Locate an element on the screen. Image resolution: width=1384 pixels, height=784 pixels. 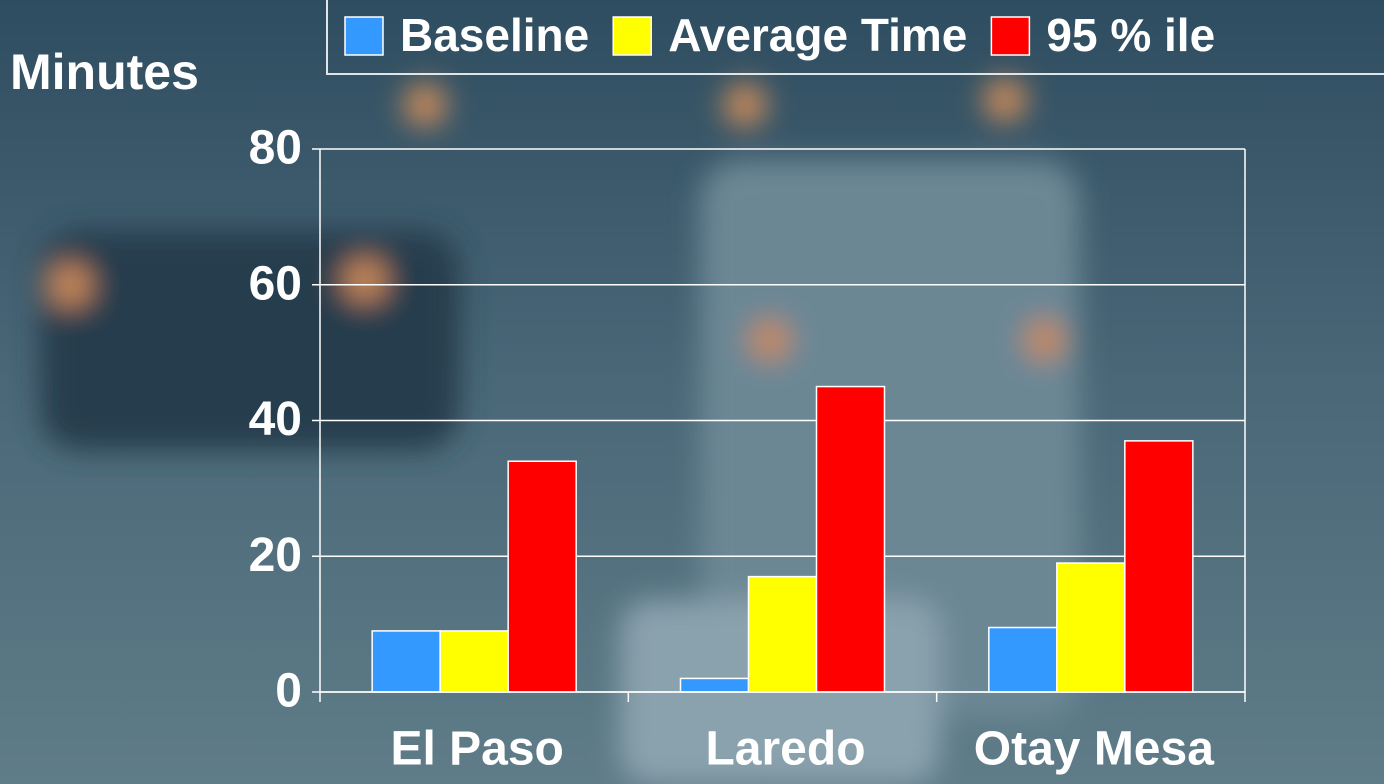
legend-label: Average Time is located at coordinates (817, 35).